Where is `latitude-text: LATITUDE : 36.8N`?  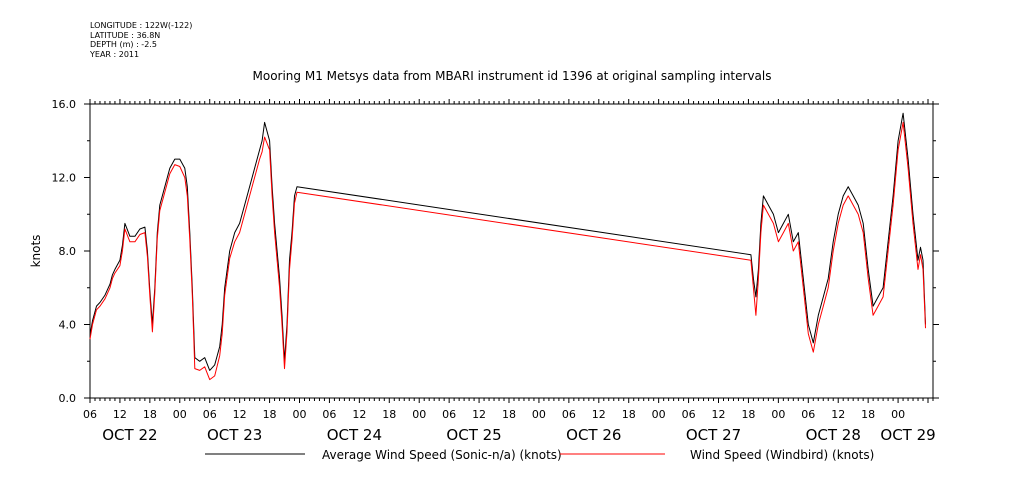 latitude-text: LATITUDE : 36.8N is located at coordinates (125, 35).